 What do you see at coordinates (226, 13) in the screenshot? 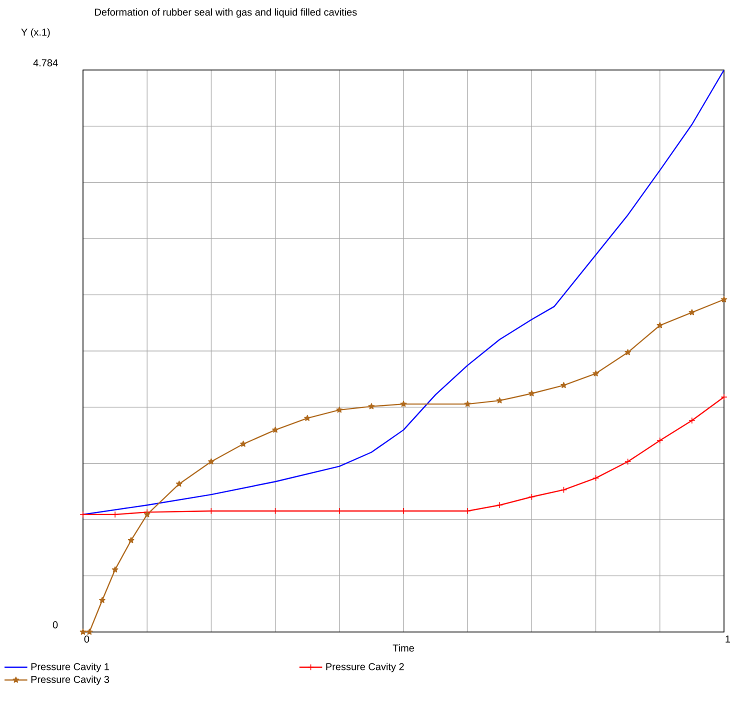
I see `chart-title: Deformation of rubber seal with gas and liquid filled cavities` at bounding box center [226, 13].